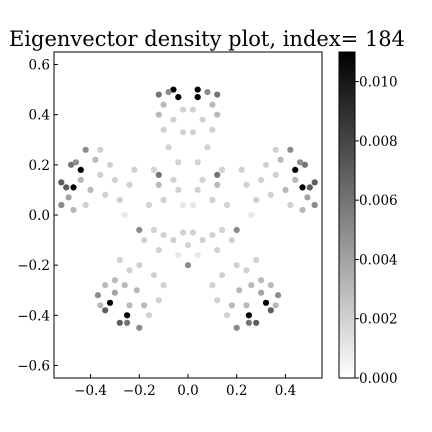  I want to click on y-tick-label: −0.4, so click(33, 316).